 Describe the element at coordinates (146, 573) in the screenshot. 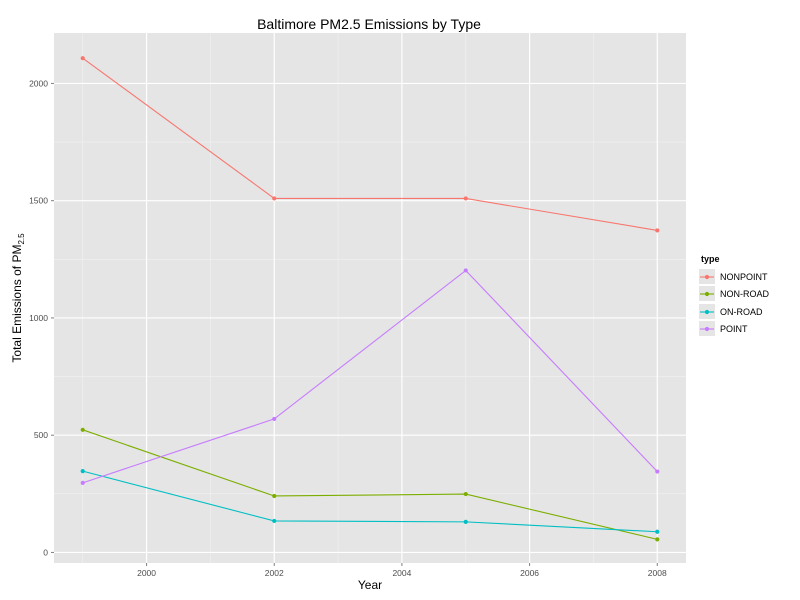

I see `x-tick-label: 2000` at that location.